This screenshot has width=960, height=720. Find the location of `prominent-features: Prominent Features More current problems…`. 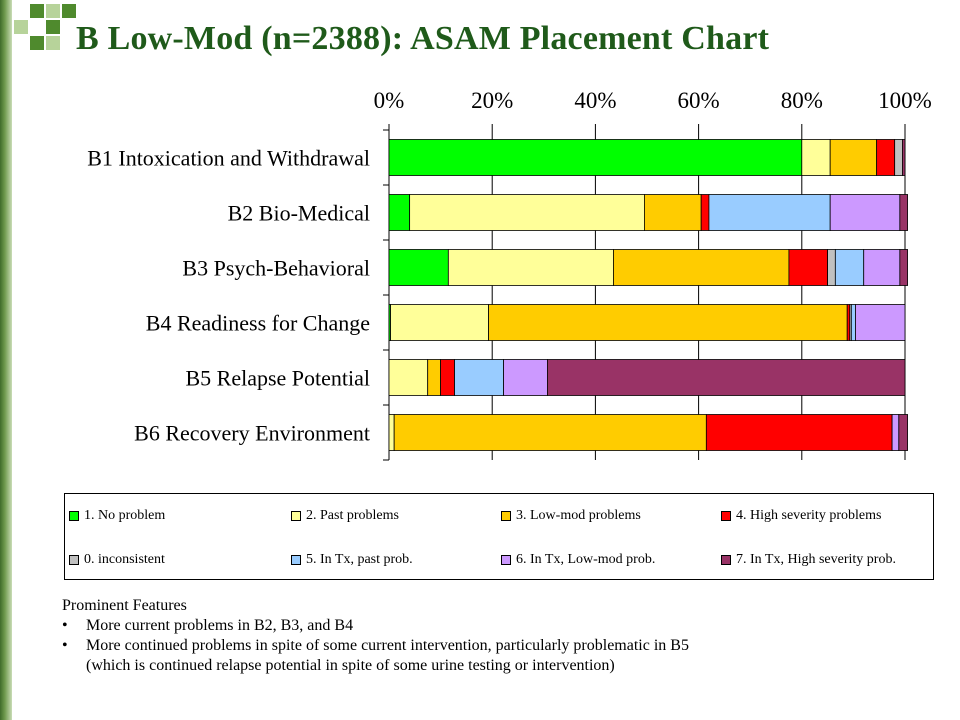

prominent-features: Prominent Features More current problems… is located at coordinates (502, 636).